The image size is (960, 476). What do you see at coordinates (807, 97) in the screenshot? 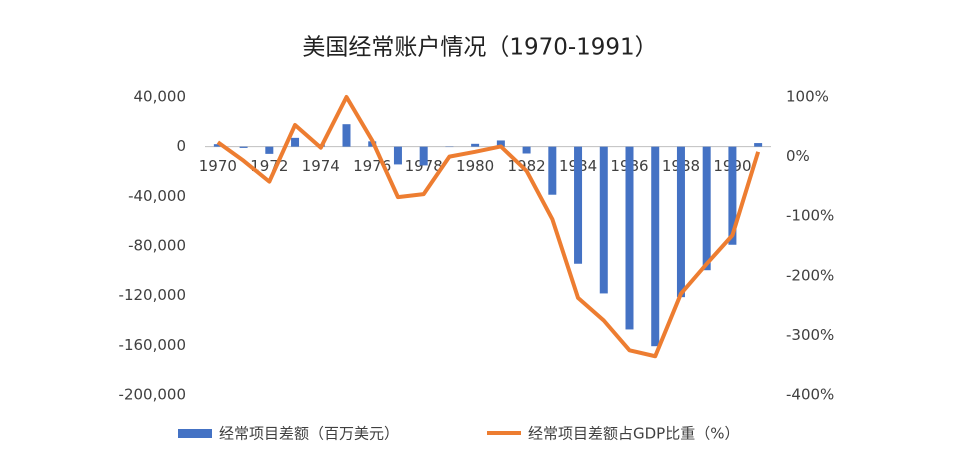
I see `y2-tick-label: 100%` at bounding box center [807, 97].